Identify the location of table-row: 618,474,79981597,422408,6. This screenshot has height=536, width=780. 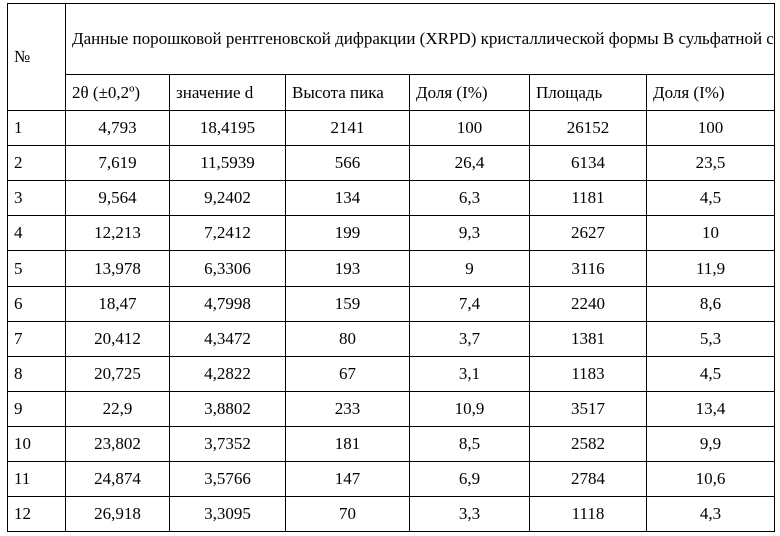
(391, 303).